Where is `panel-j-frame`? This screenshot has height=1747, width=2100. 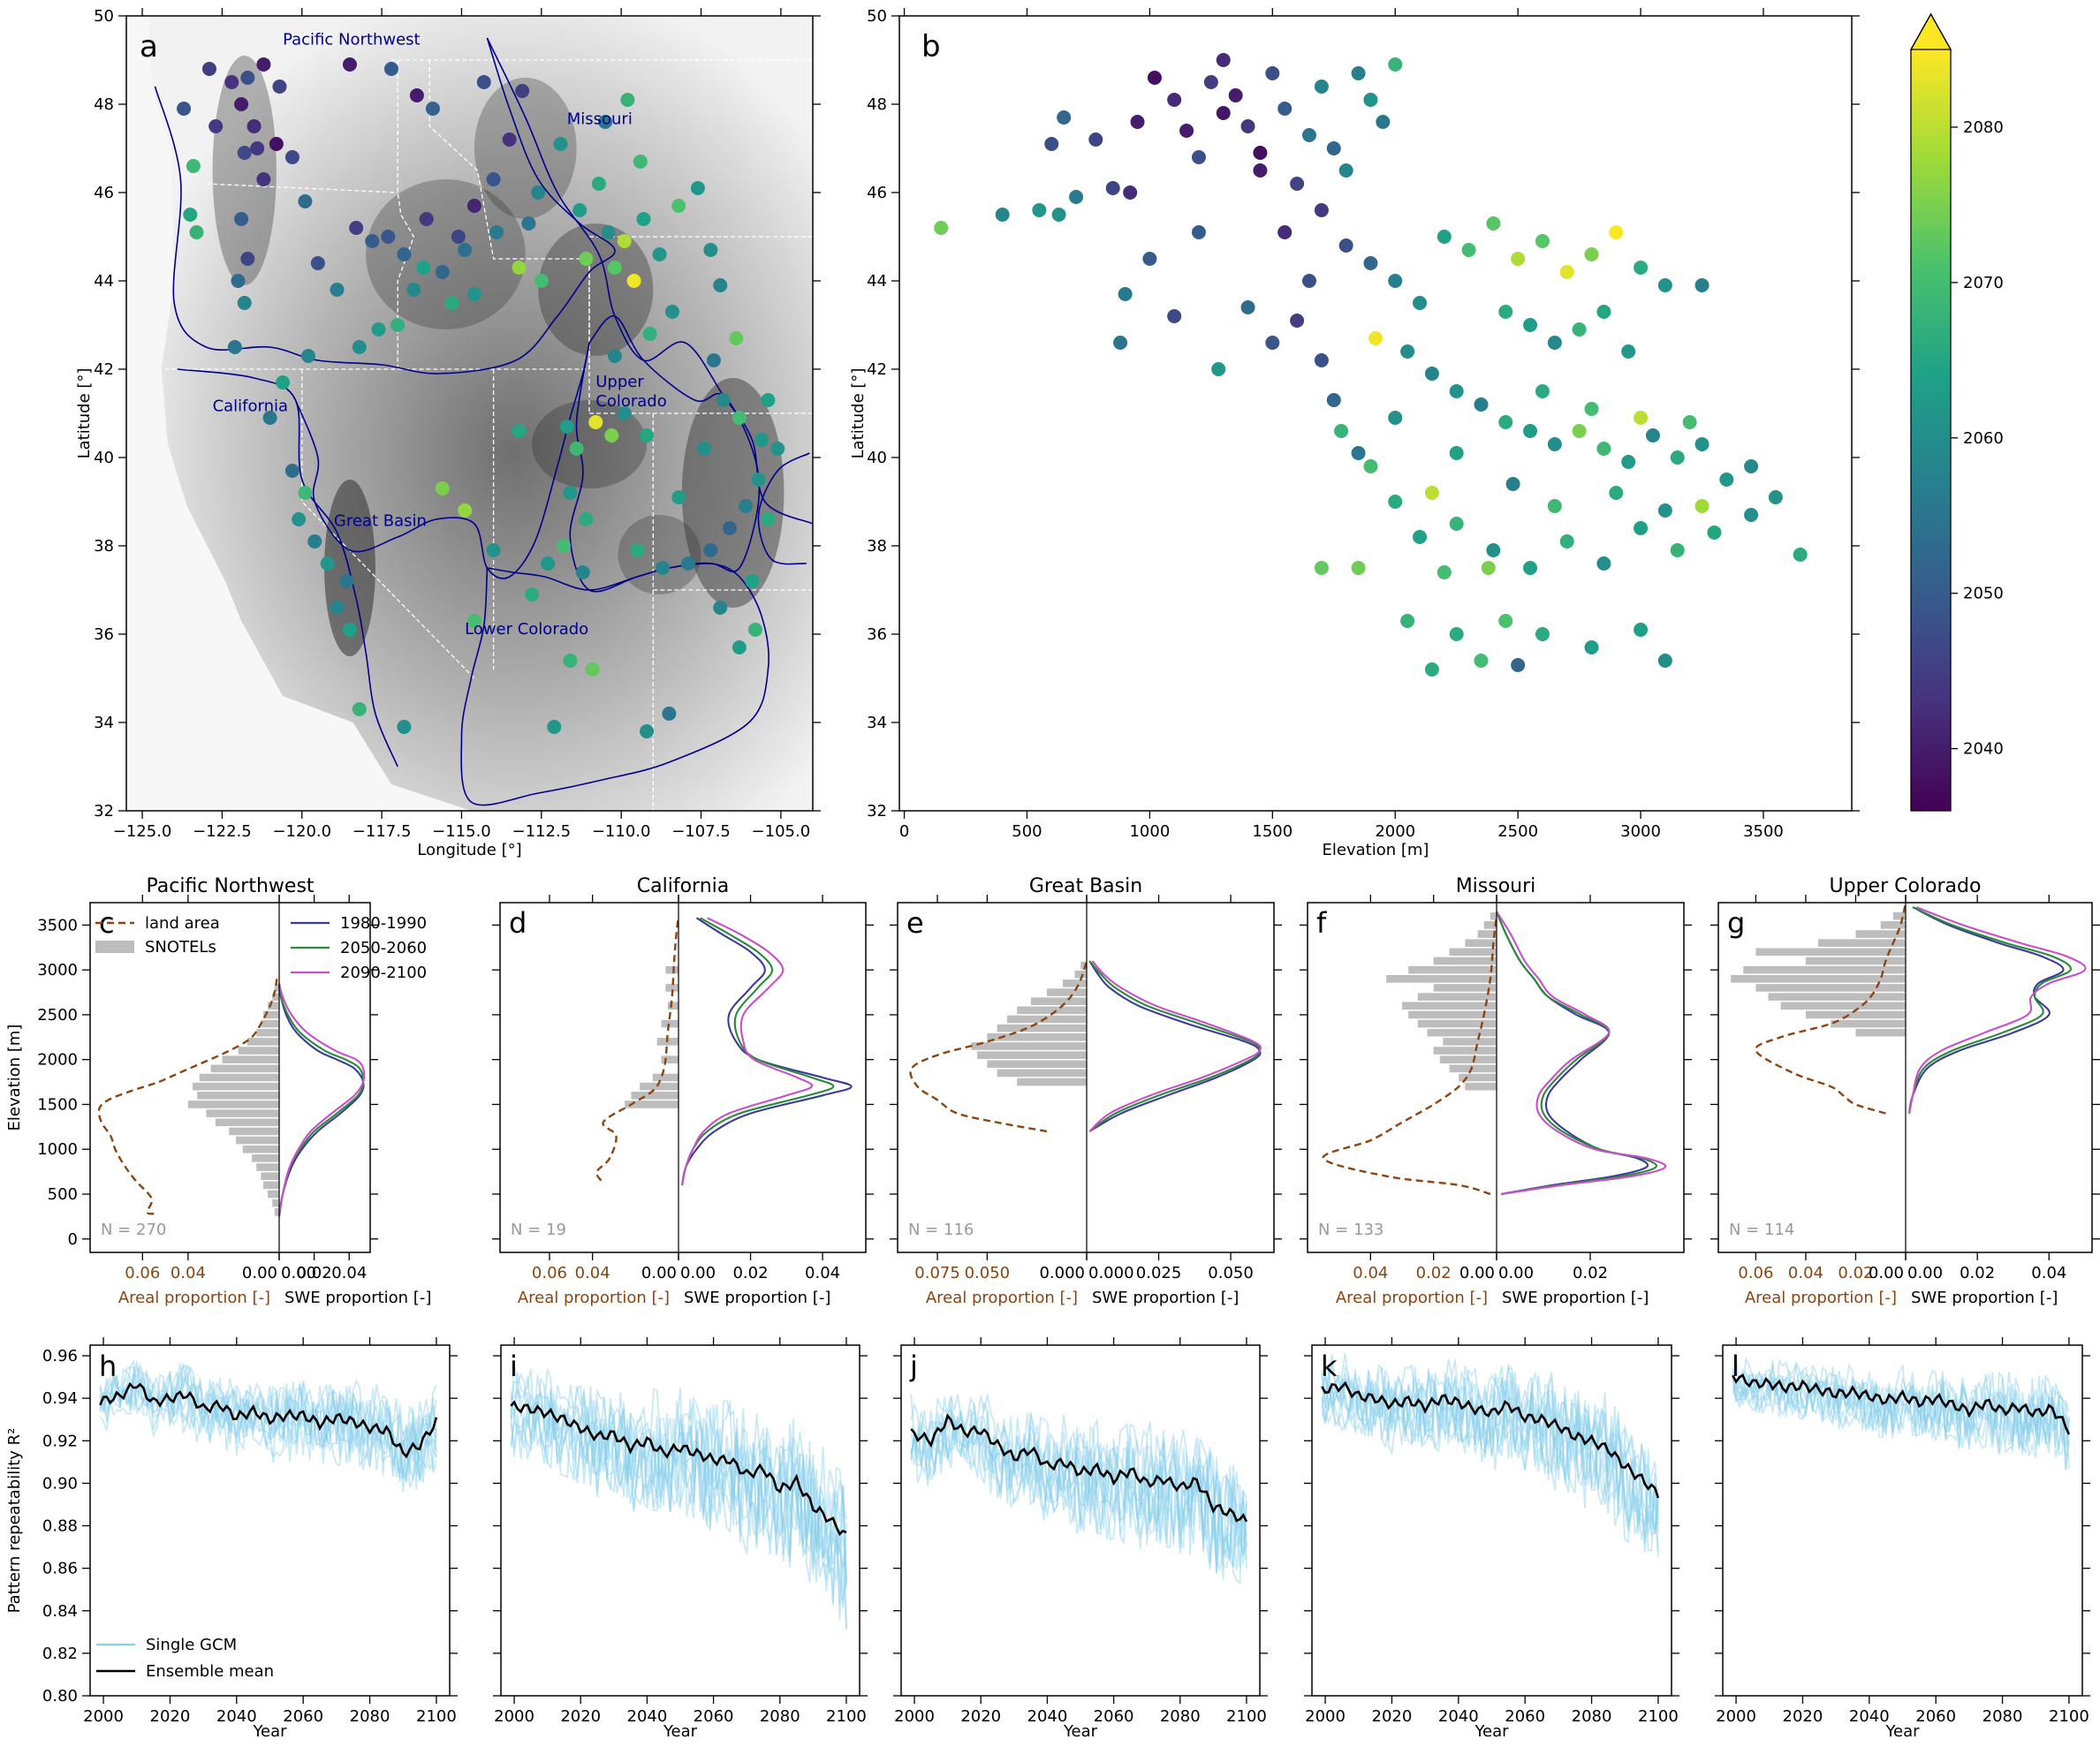 panel-j-frame is located at coordinates (1080, 1520).